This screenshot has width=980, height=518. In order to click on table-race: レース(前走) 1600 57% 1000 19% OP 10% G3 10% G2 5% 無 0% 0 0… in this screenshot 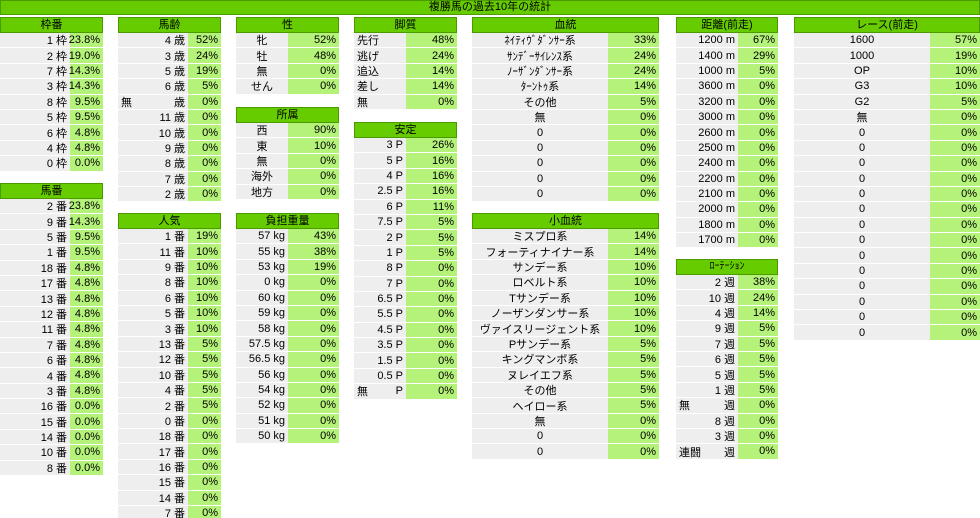, I will do `click(887, 179)`.